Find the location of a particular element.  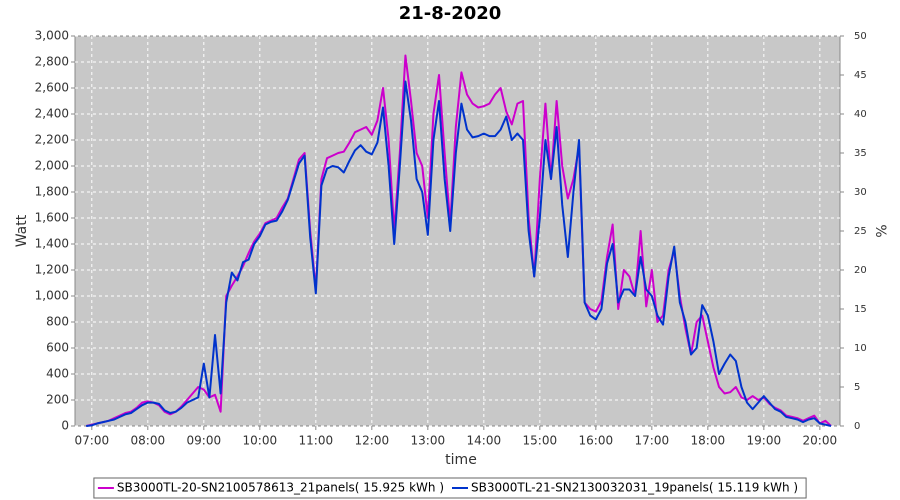

x-tick-label: 20:00 is located at coordinates (820, 441).